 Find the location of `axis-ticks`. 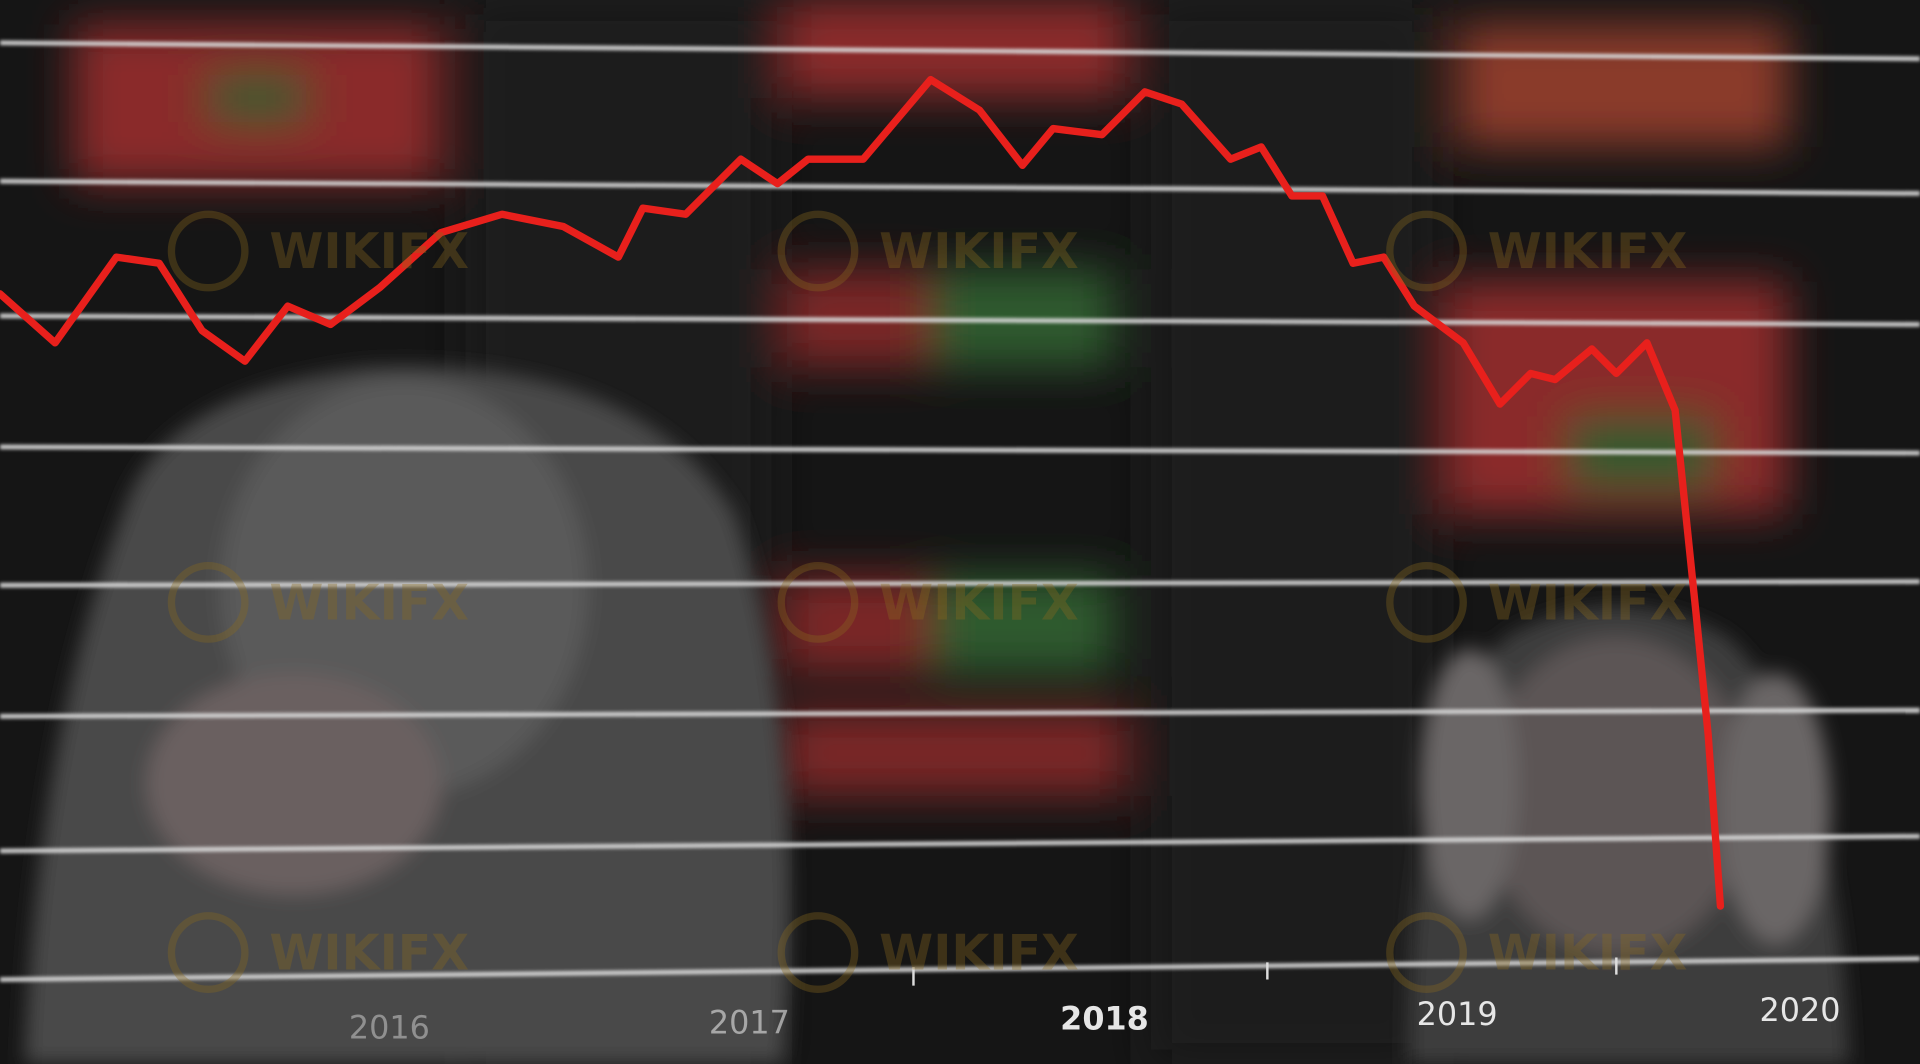

axis-ticks is located at coordinates (1265, 971).